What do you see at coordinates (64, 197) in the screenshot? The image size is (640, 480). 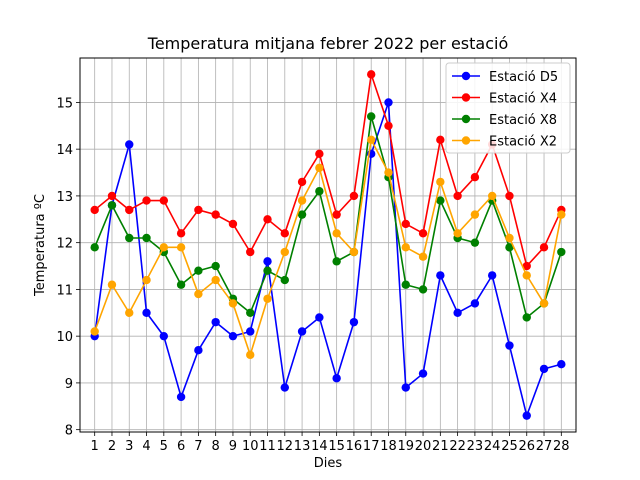 I see `y-tick-label: 13` at bounding box center [64, 197].